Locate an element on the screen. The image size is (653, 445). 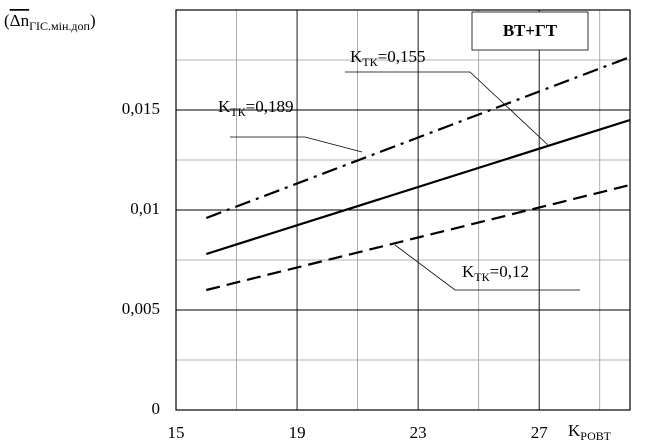
label-part: =0,189 is located at coordinates (270, 106).